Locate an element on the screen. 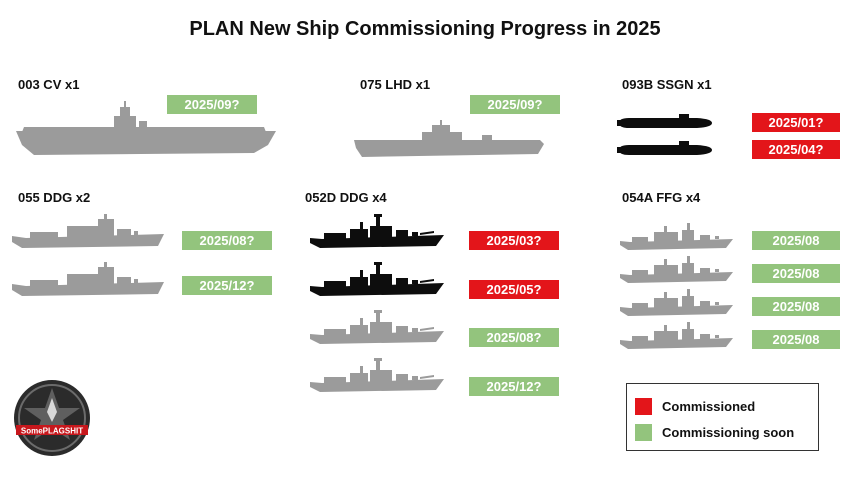 The width and height of the screenshot is (850, 478). logo-text: SomePLAGSHIT is located at coordinates (52, 431).